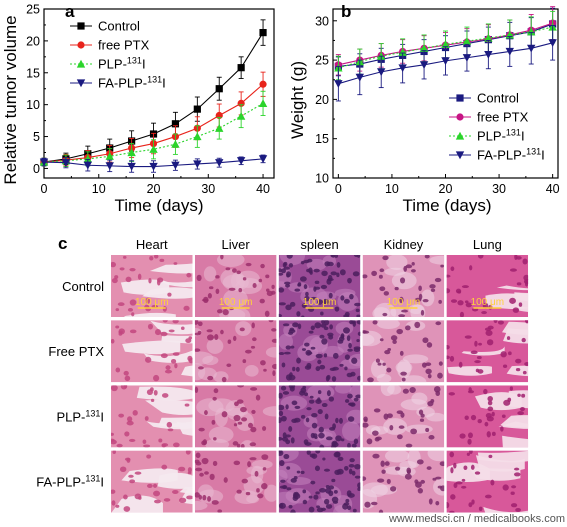 The image size is (567, 527). I want to click on legend-label: Control, so click(498, 98).